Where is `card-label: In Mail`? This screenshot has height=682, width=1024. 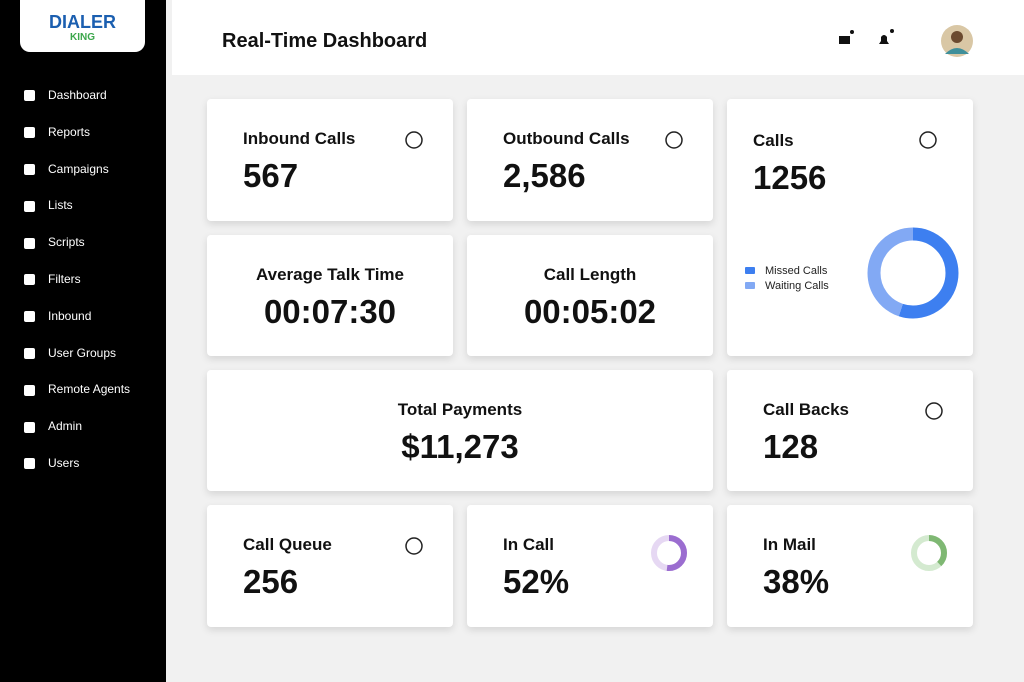
card-label: In Mail is located at coordinates (789, 544).